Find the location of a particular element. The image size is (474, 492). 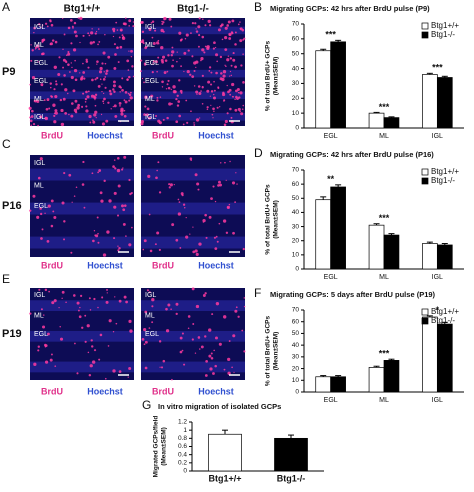

panel-letter: A is located at coordinates (6, 7).